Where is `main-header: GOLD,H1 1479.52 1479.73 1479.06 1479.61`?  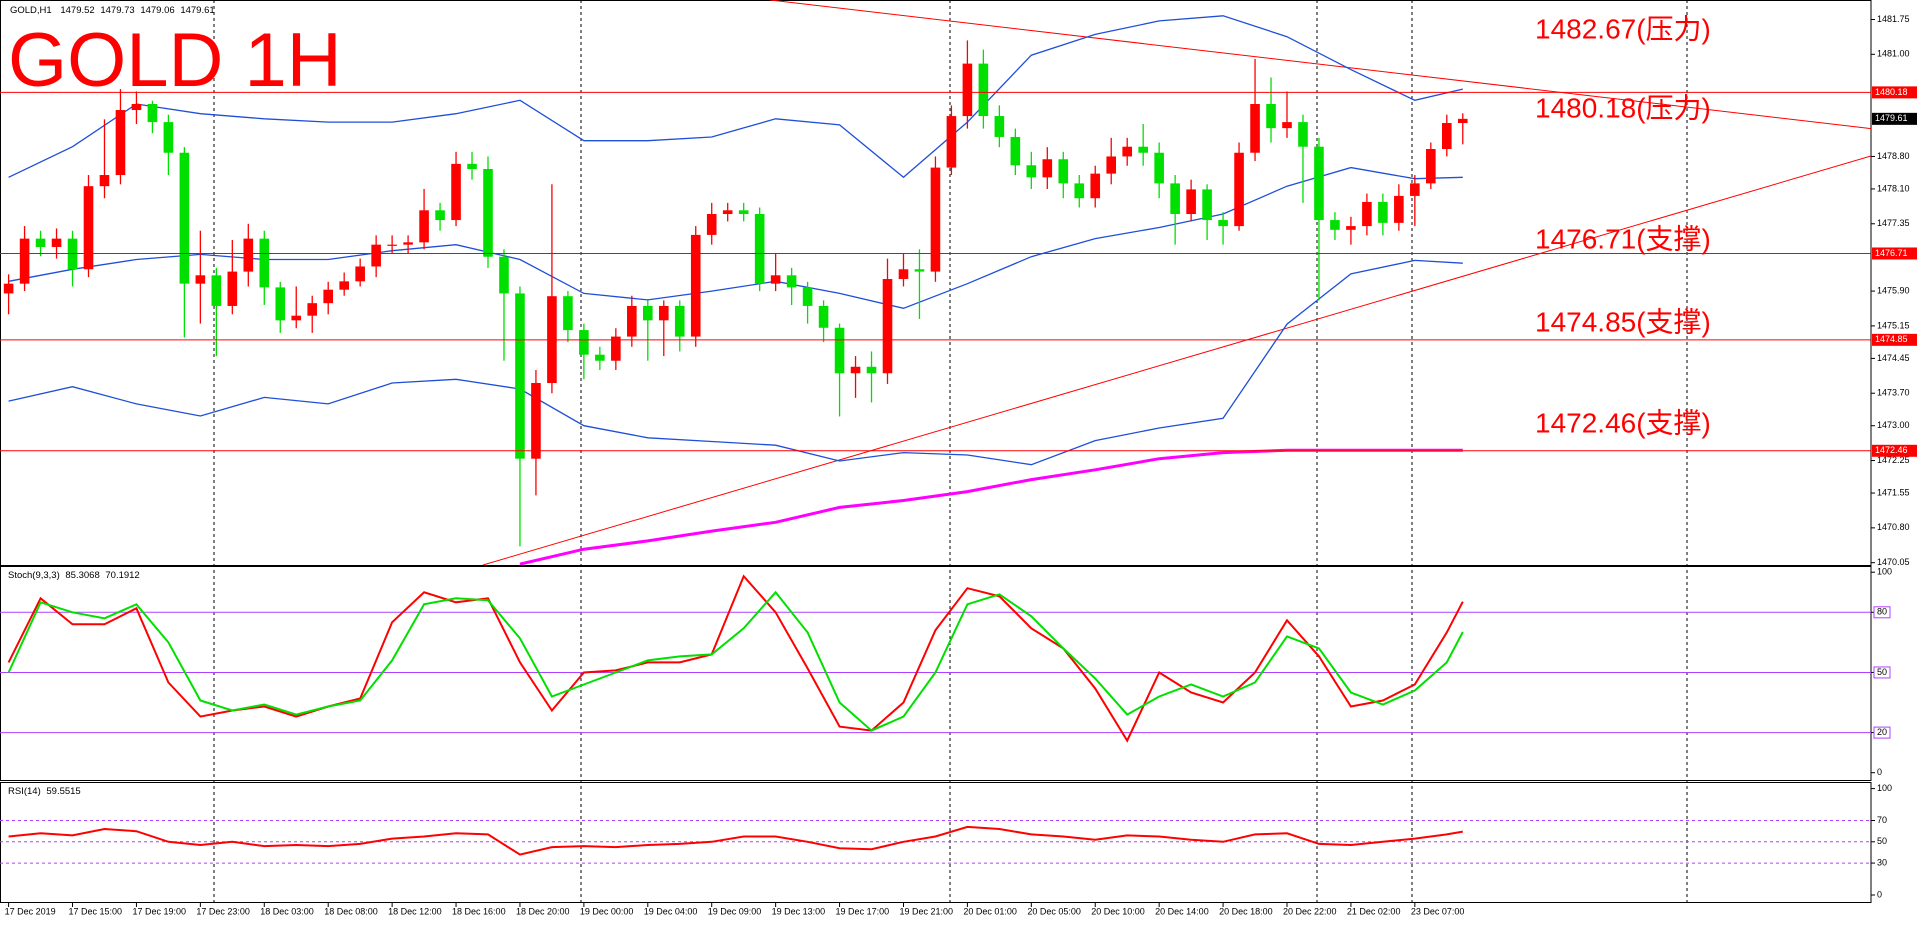
main-header: GOLD,H1 1479.52 1479.73 1479.06 1479.61 is located at coordinates (112, 10).